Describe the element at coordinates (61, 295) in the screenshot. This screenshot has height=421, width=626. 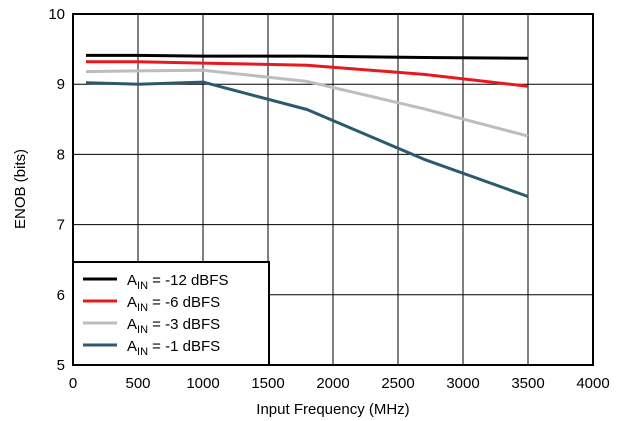
I see `y-tick-label: 6` at that location.